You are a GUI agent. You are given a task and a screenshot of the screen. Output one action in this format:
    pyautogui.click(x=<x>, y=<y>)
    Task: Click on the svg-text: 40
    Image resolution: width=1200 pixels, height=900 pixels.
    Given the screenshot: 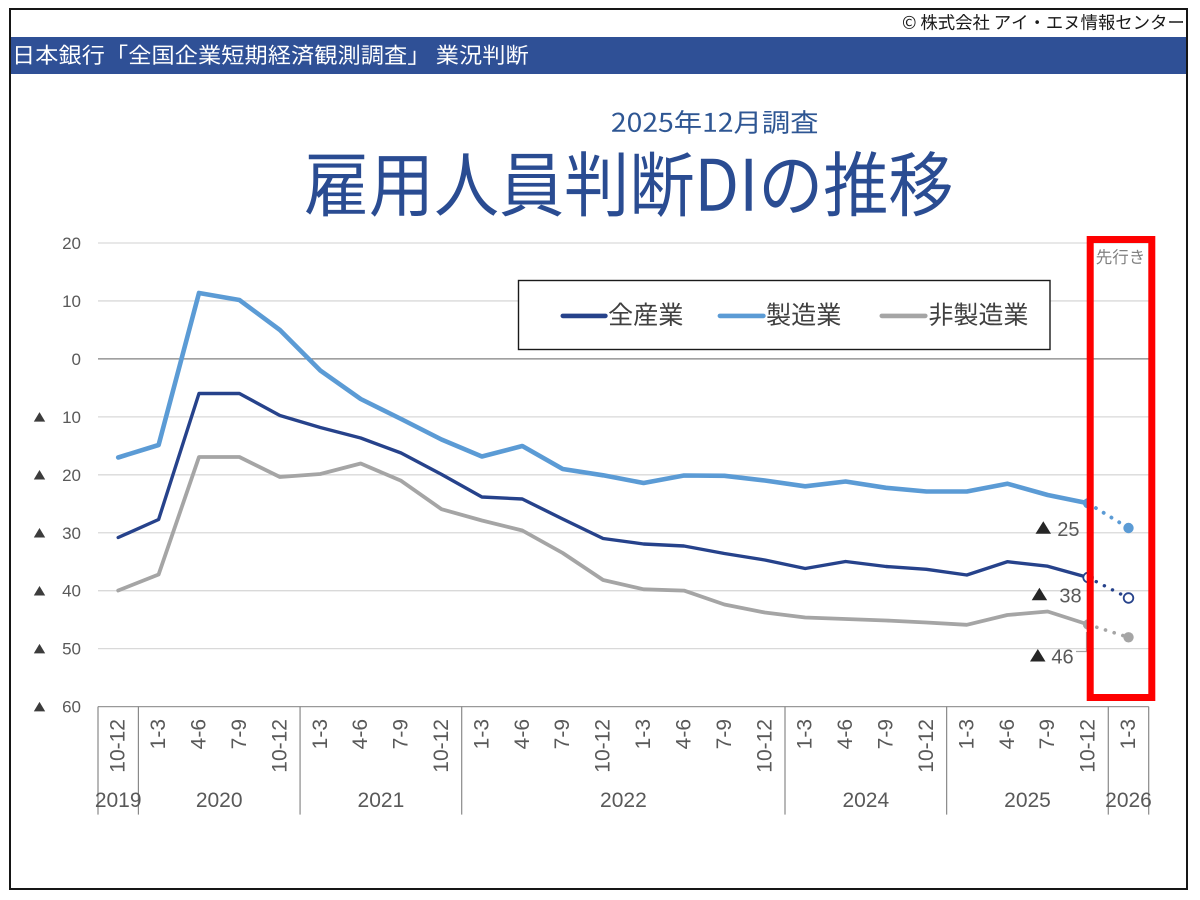 What is the action you would take?
    pyautogui.click(x=71, y=591)
    